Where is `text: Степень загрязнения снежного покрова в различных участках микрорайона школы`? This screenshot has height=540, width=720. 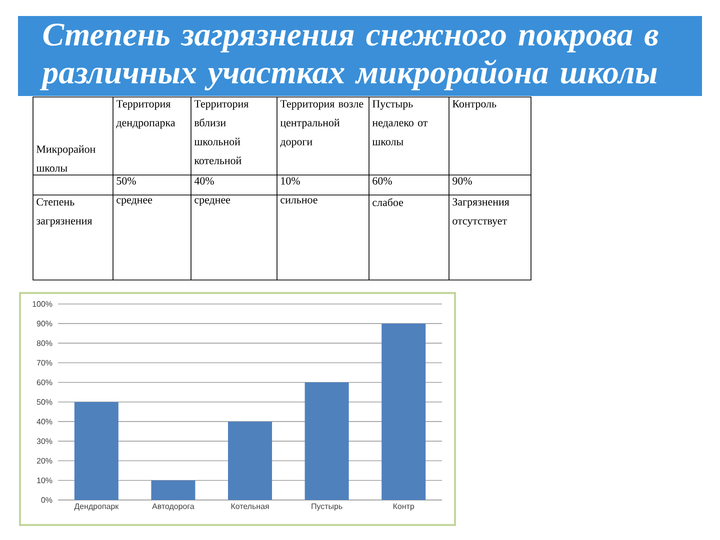
text: Степень загрязнения снежного покрова в различных участках микрорайона школы is located at coordinates (349, 57).